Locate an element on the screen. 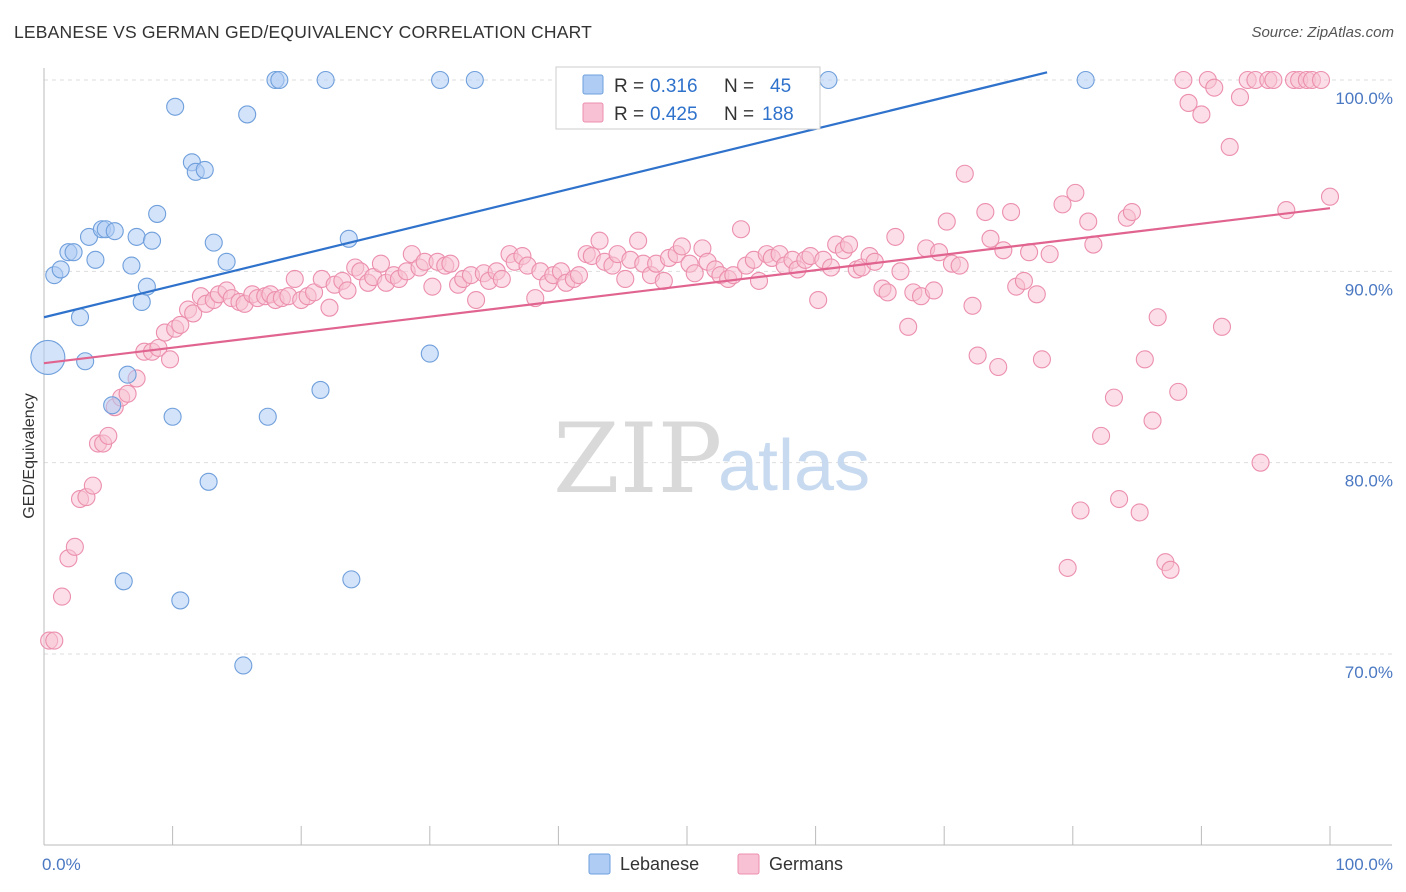  y-axis-label: GED/Equivalency is located at coordinates (29, 455).